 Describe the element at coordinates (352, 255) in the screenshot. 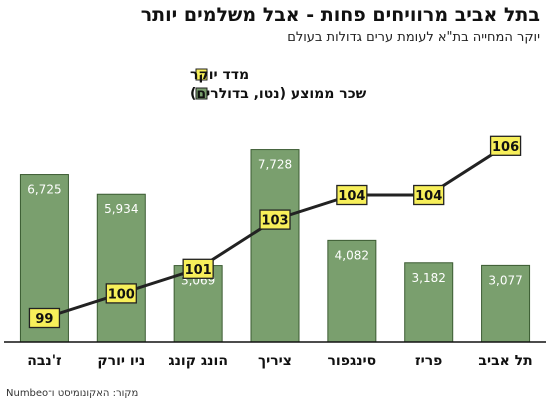

I see `bar-value-label: 4,082` at that location.